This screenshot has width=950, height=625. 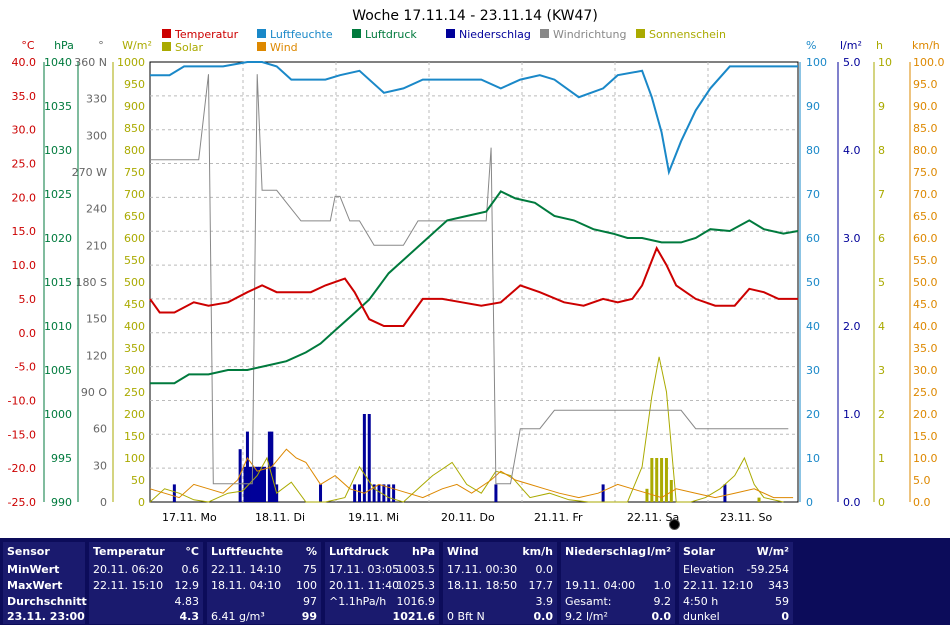 I want to click on tick-label-temp: -20.0, so click(x=22, y=468).